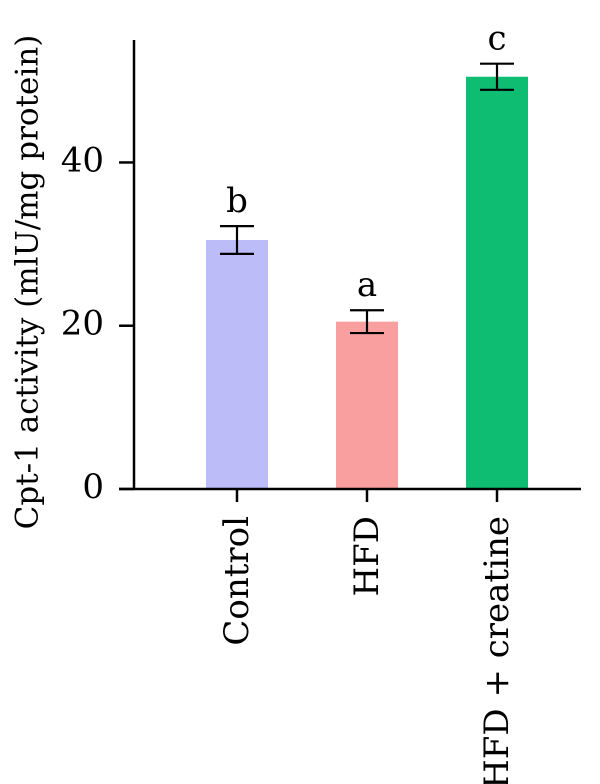  What do you see at coordinates (497, 650) in the screenshot?
I see `category-label: HFD + creatine` at bounding box center [497, 650].